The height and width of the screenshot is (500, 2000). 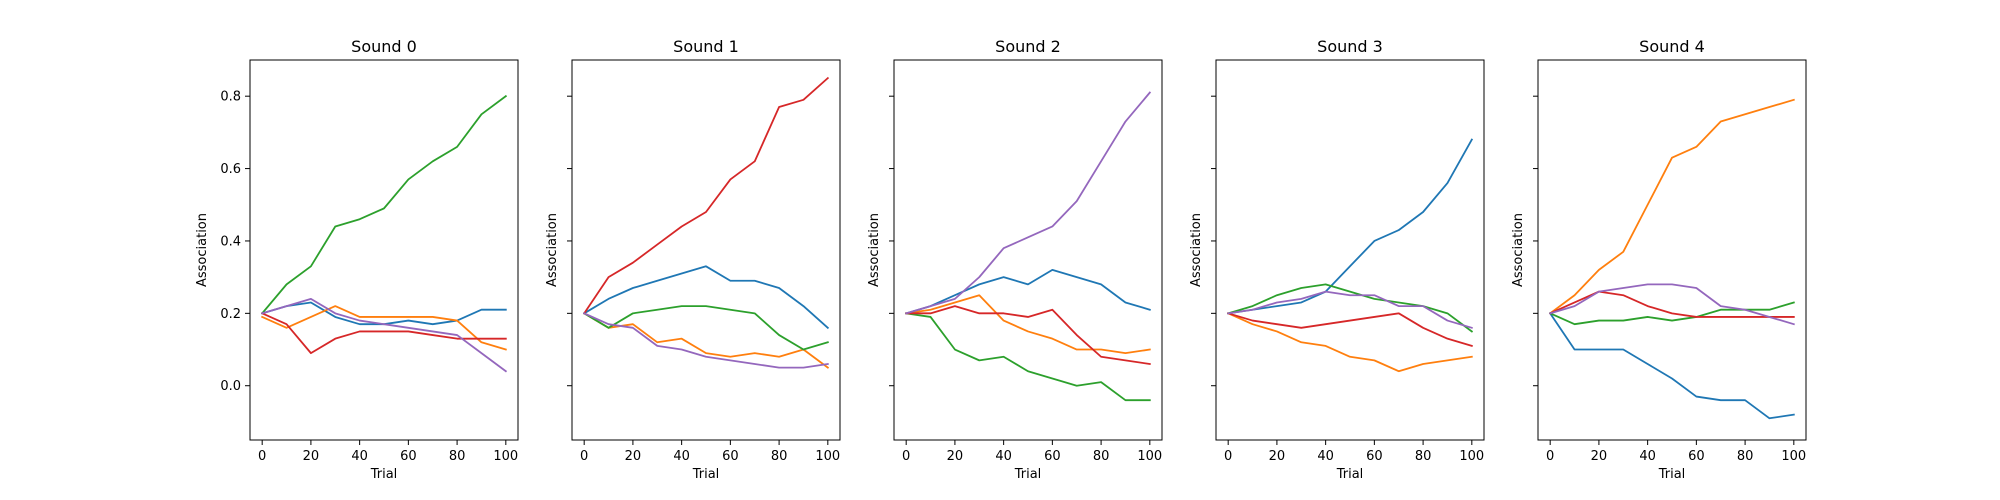 I want to click on y-tick-label: 0.4, so click(x=230, y=241).